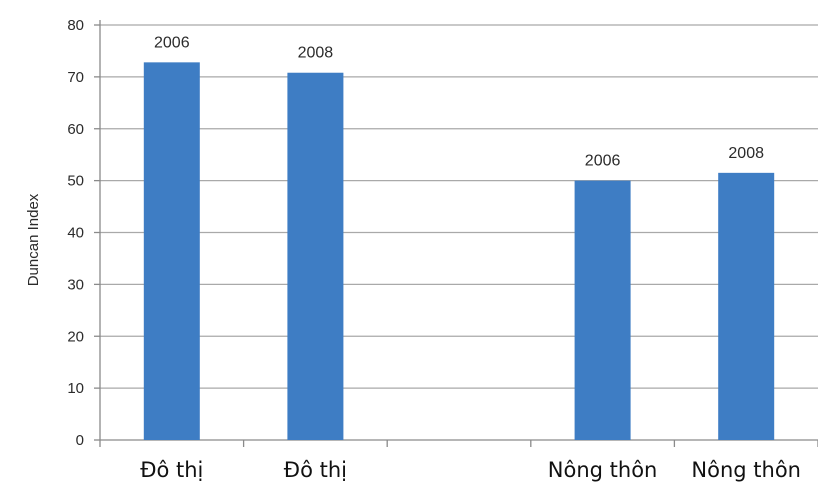  Describe the element at coordinates (75, 388) in the screenshot. I see `y-tick-label: 10` at that location.